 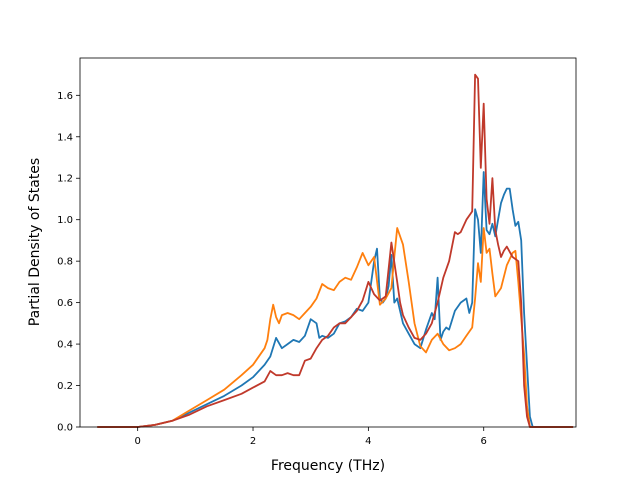 I want to click on y-tick-label: 0.2, so click(x=65, y=386).